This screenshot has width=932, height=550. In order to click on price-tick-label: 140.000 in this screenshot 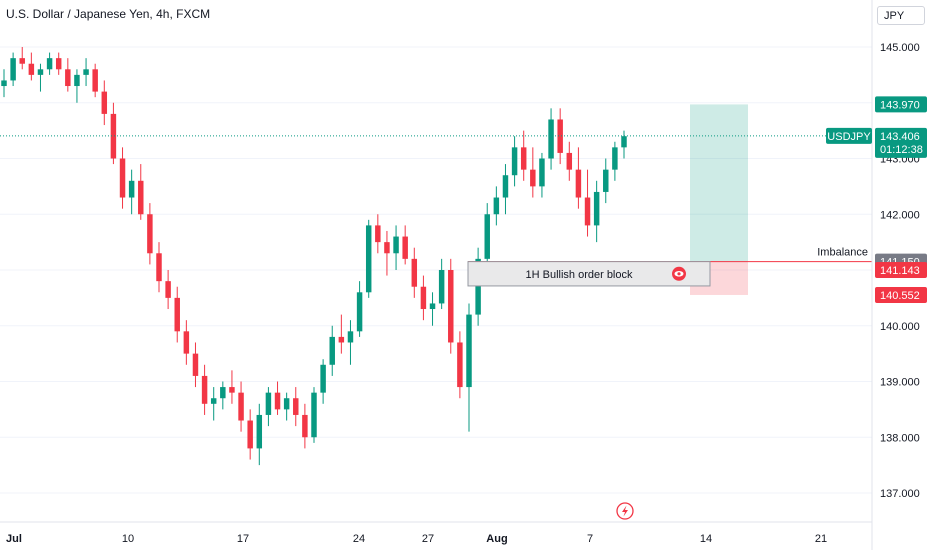, I will do `click(900, 327)`.